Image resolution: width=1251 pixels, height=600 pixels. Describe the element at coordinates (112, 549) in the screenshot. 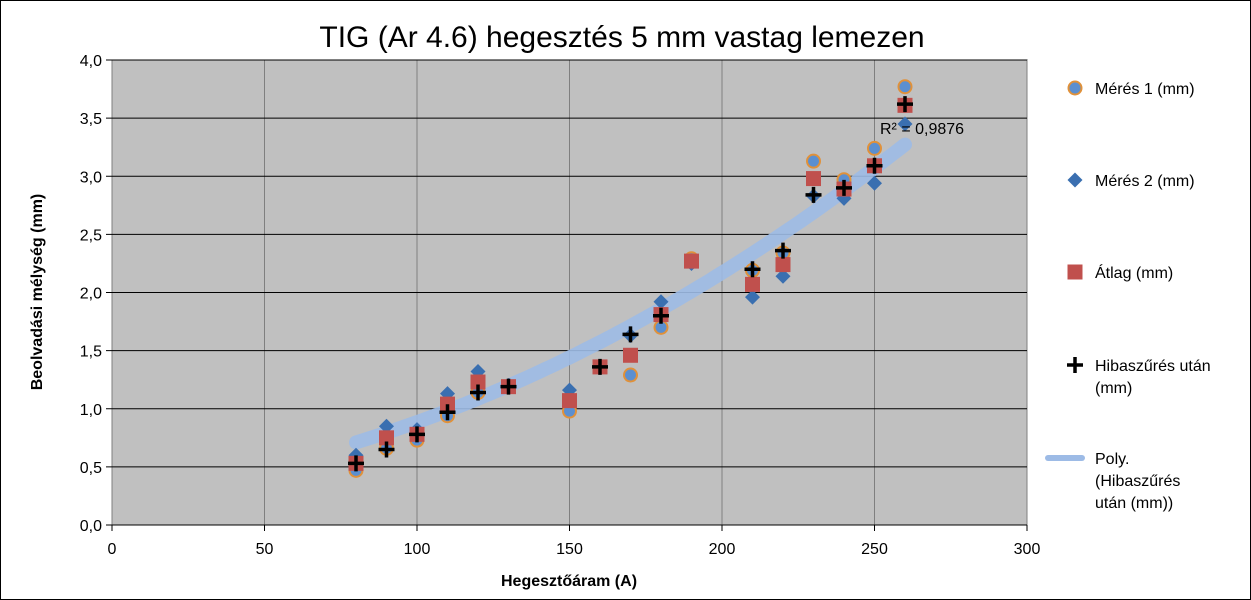

I see `x-tick-label: 0` at that location.